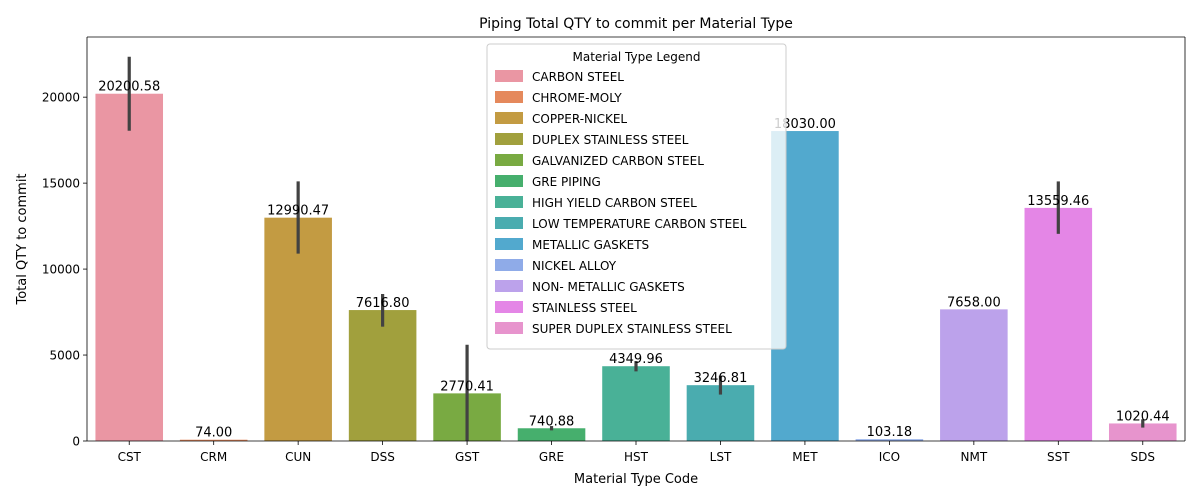 The width and height of the screenshot is (1200, 500). What do you see at coordinates (636, 57) in the screenshot?
I see `legend-title: Material Type Legend` at bounding box center [636, 57].